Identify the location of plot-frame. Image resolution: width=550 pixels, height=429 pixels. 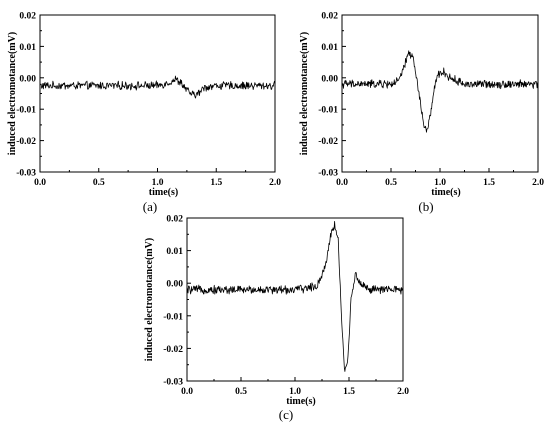
(440, 93).